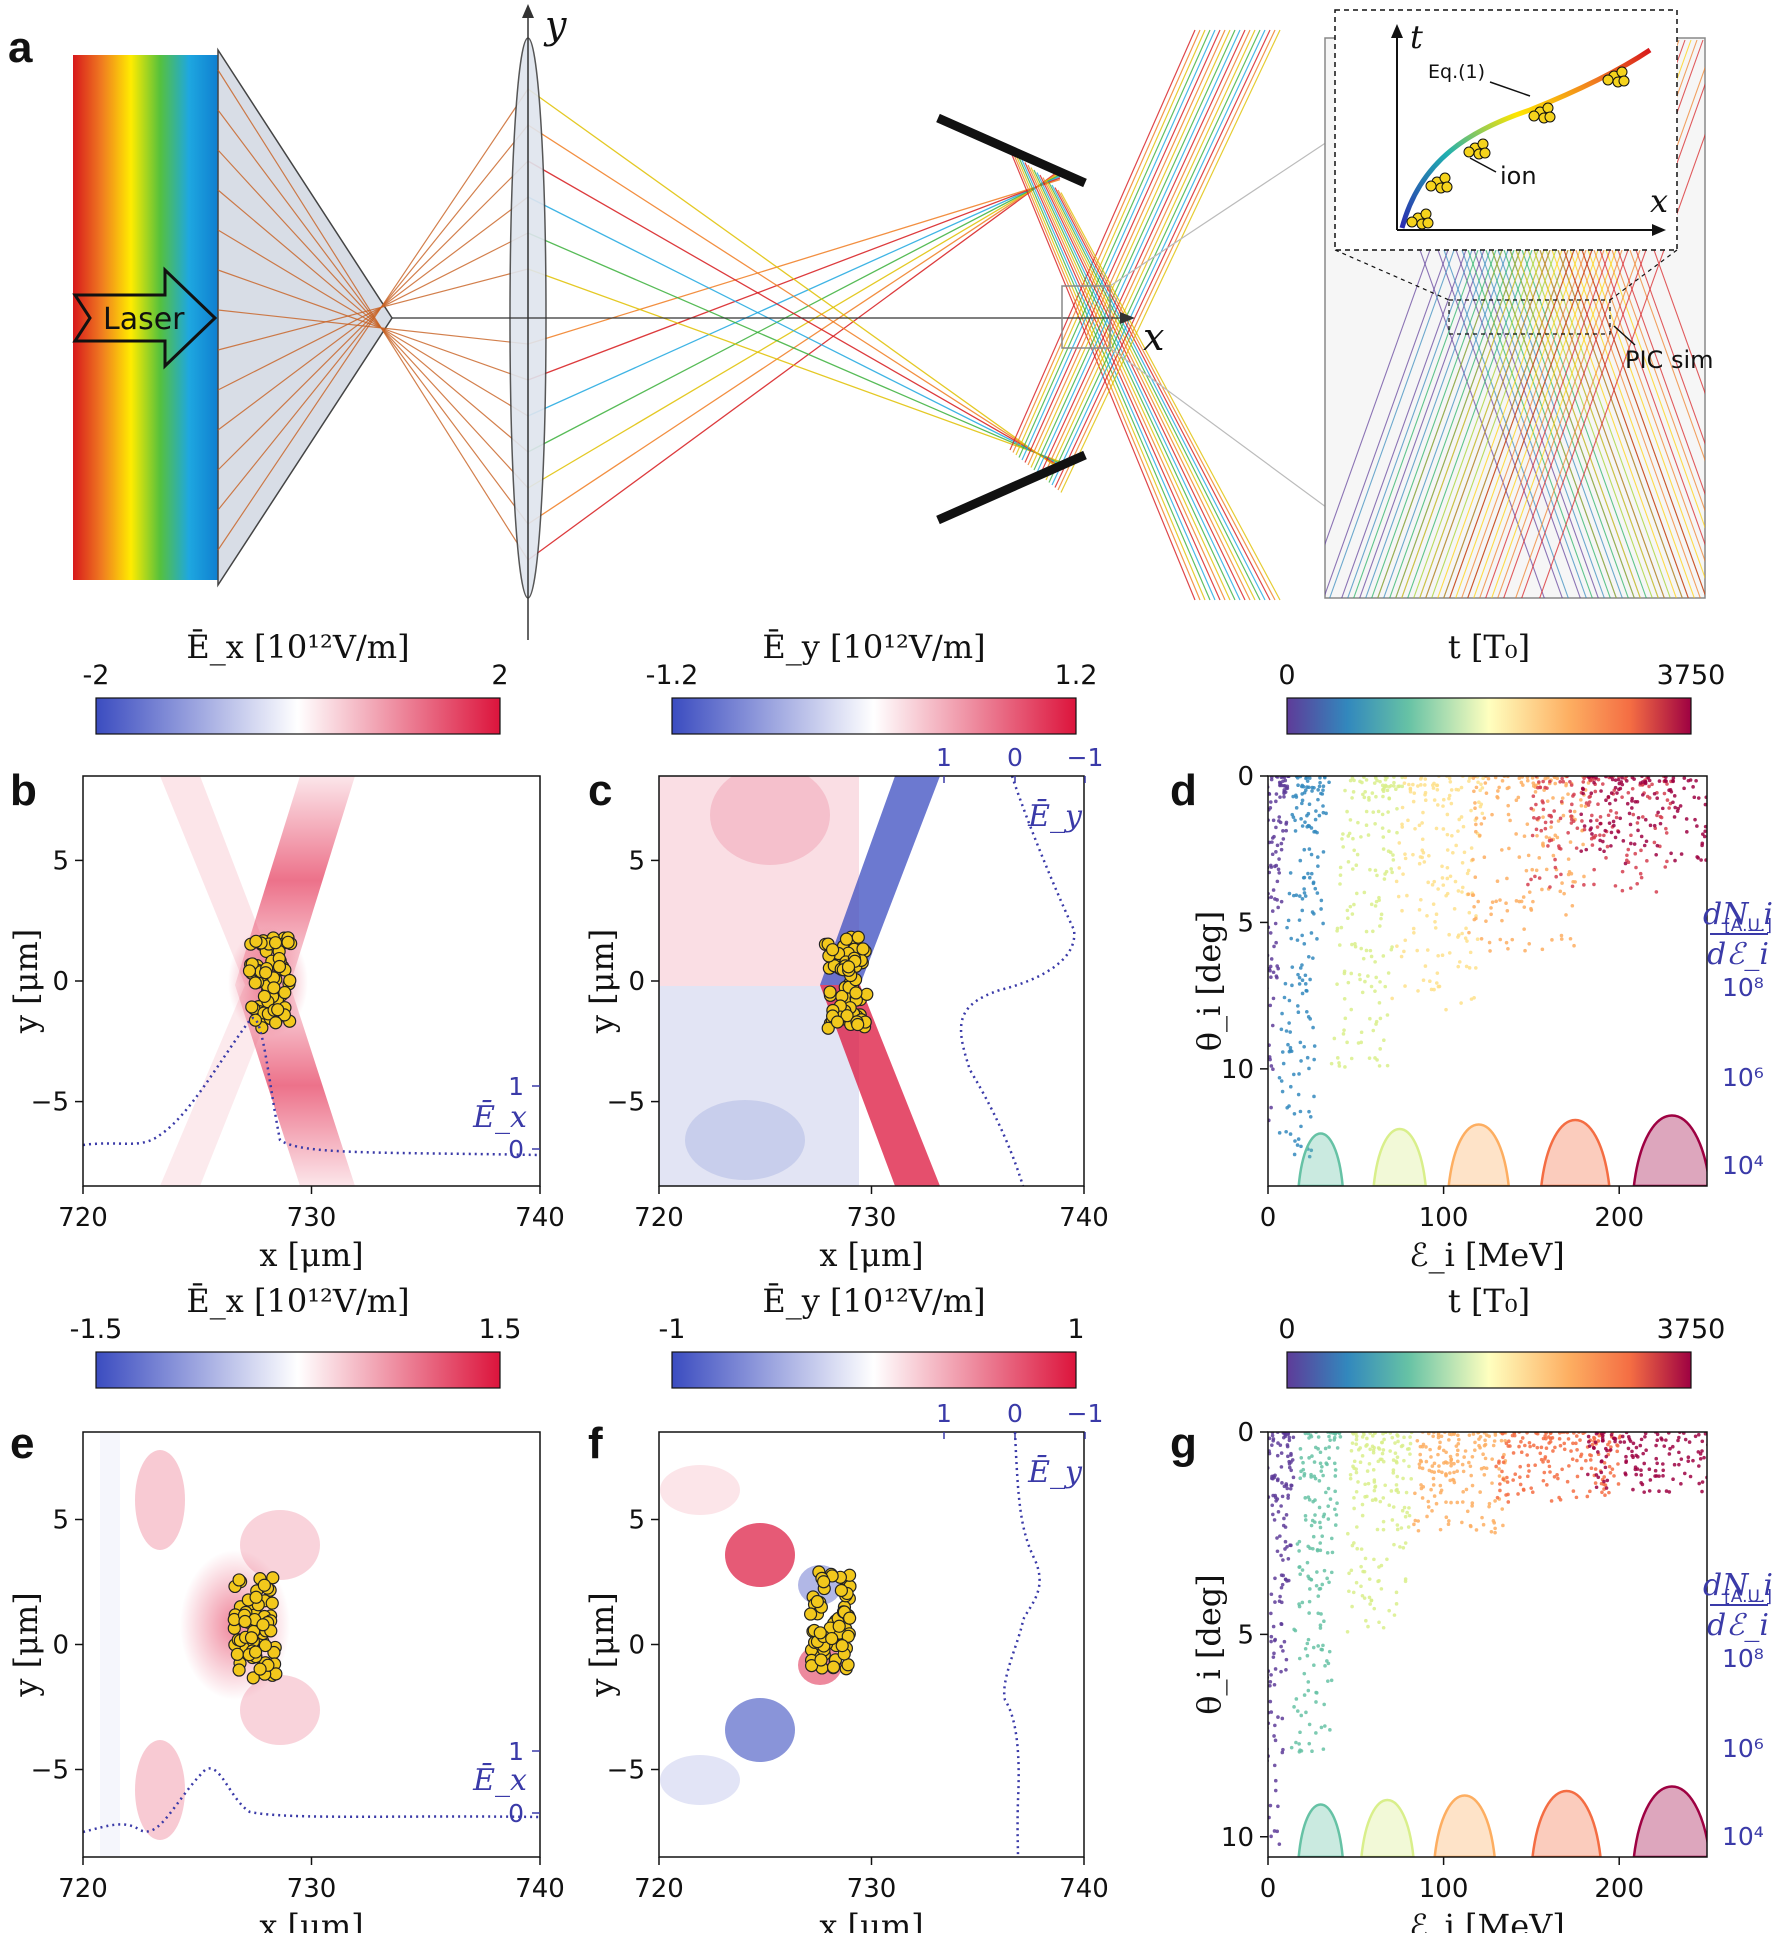  What do you see at coordinates (516, 1813) in the screenshot?
I see `ex-overlay-tick: 0` at bounding box center [516, 1813].